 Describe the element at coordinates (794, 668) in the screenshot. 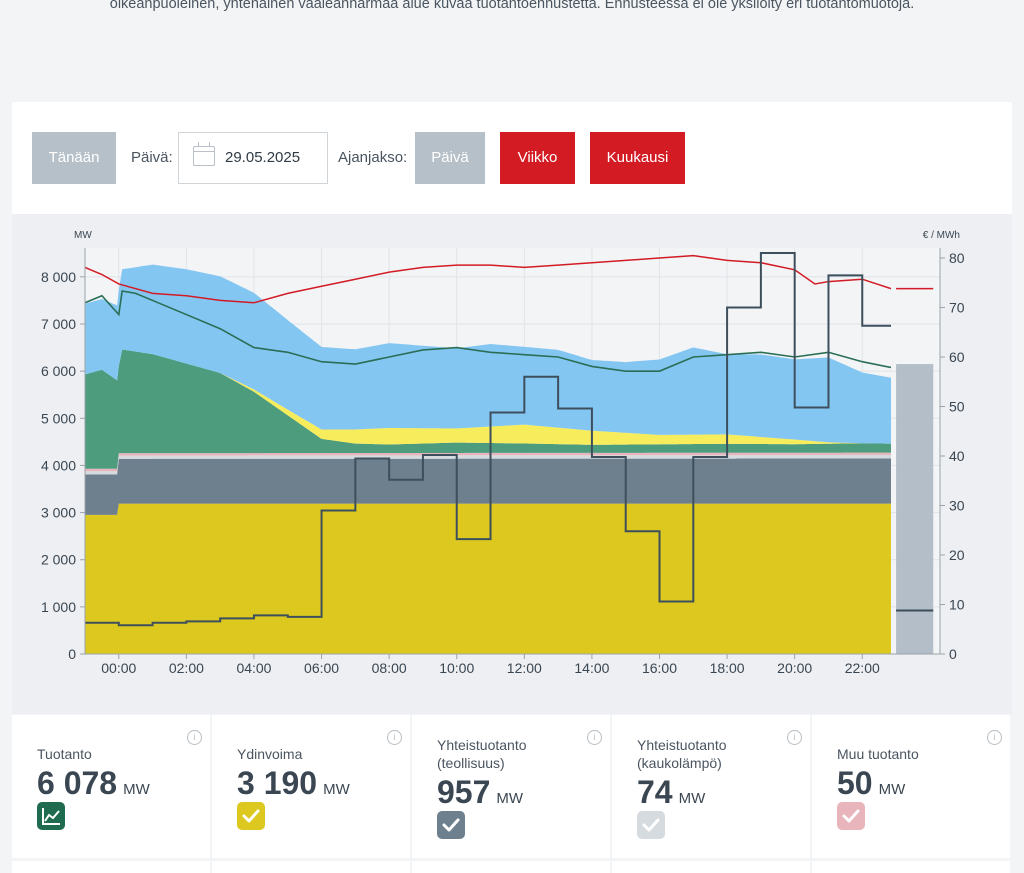

I see `x-tick-label: 20:00` at that location.